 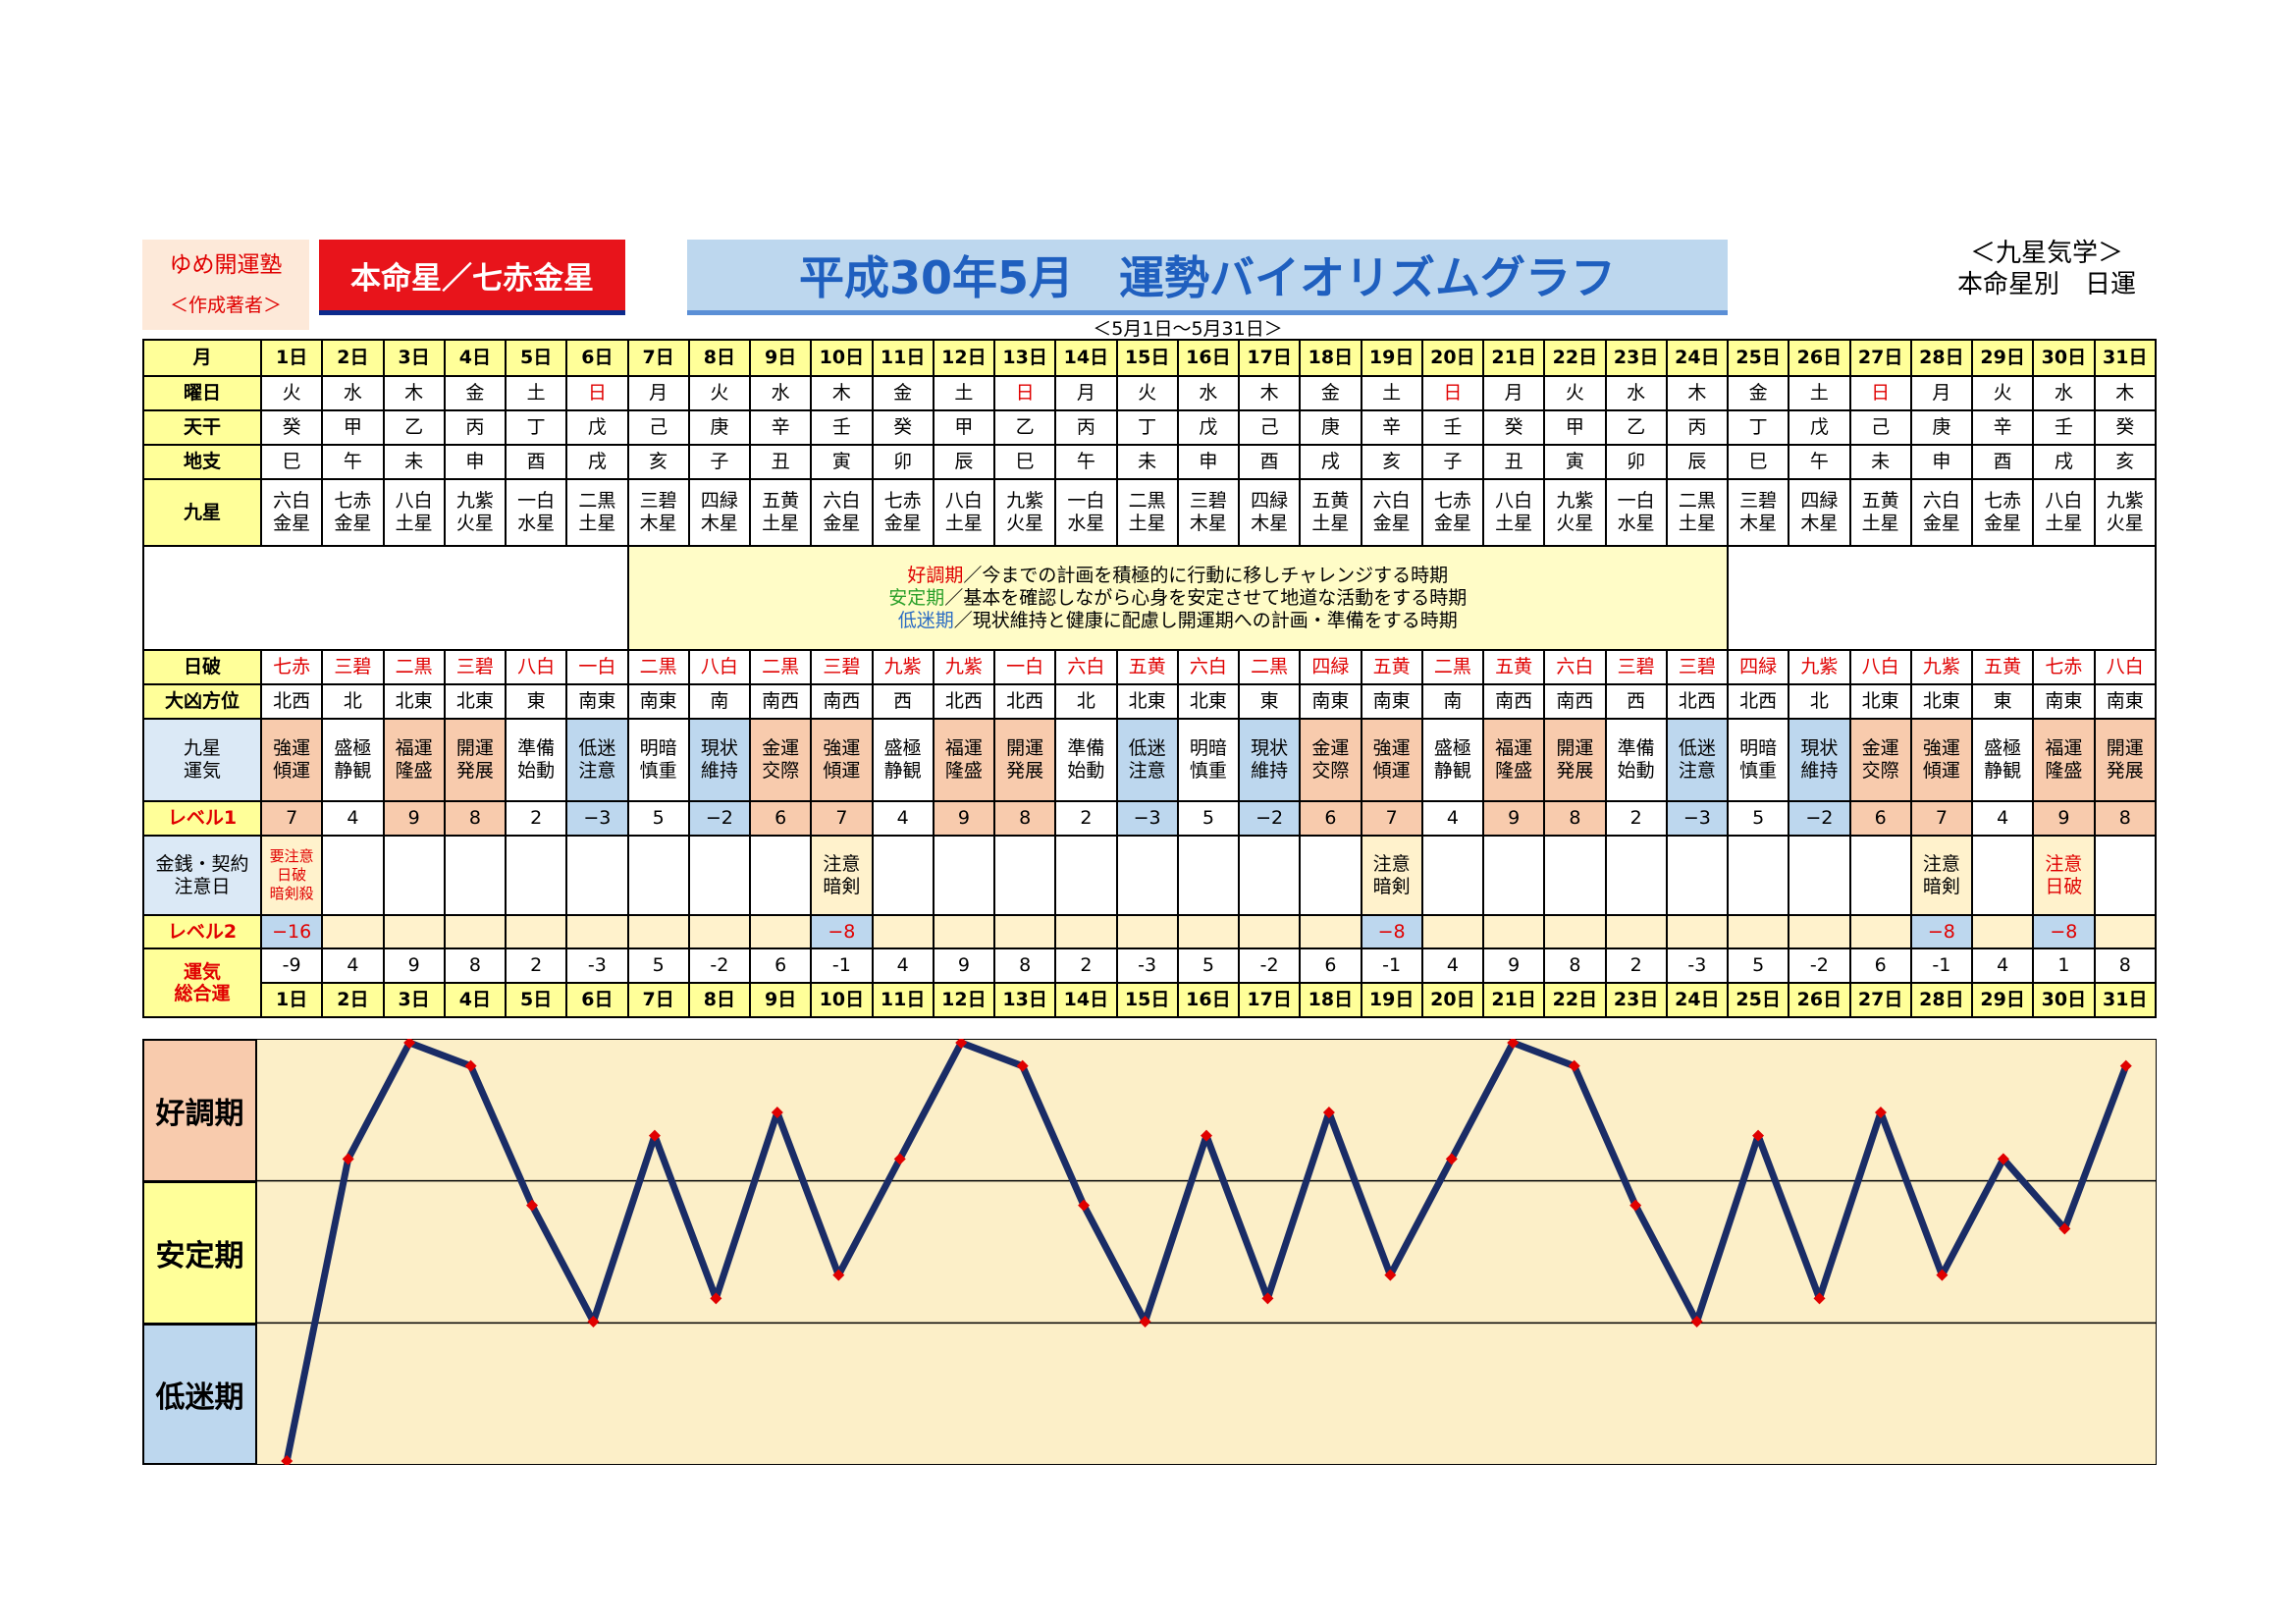 I want to click on chishi-cell: 子, so click(x=1452, y=462).